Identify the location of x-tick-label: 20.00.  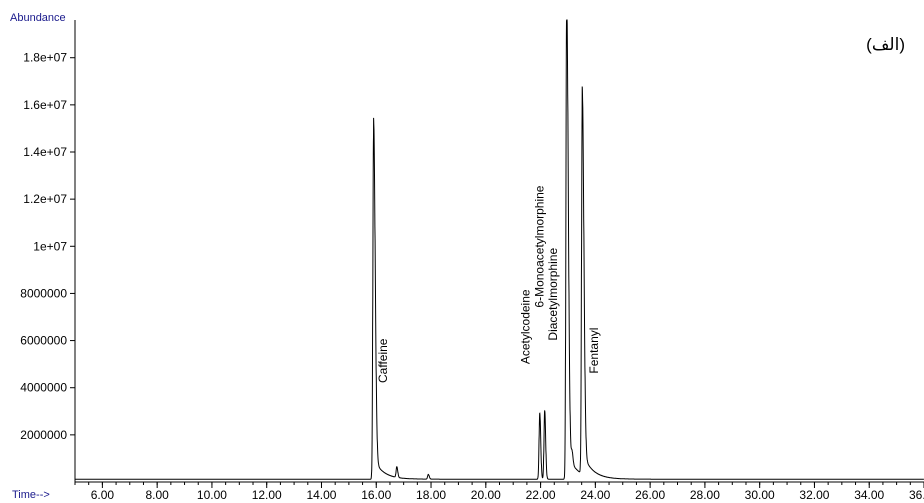
(486, 495).